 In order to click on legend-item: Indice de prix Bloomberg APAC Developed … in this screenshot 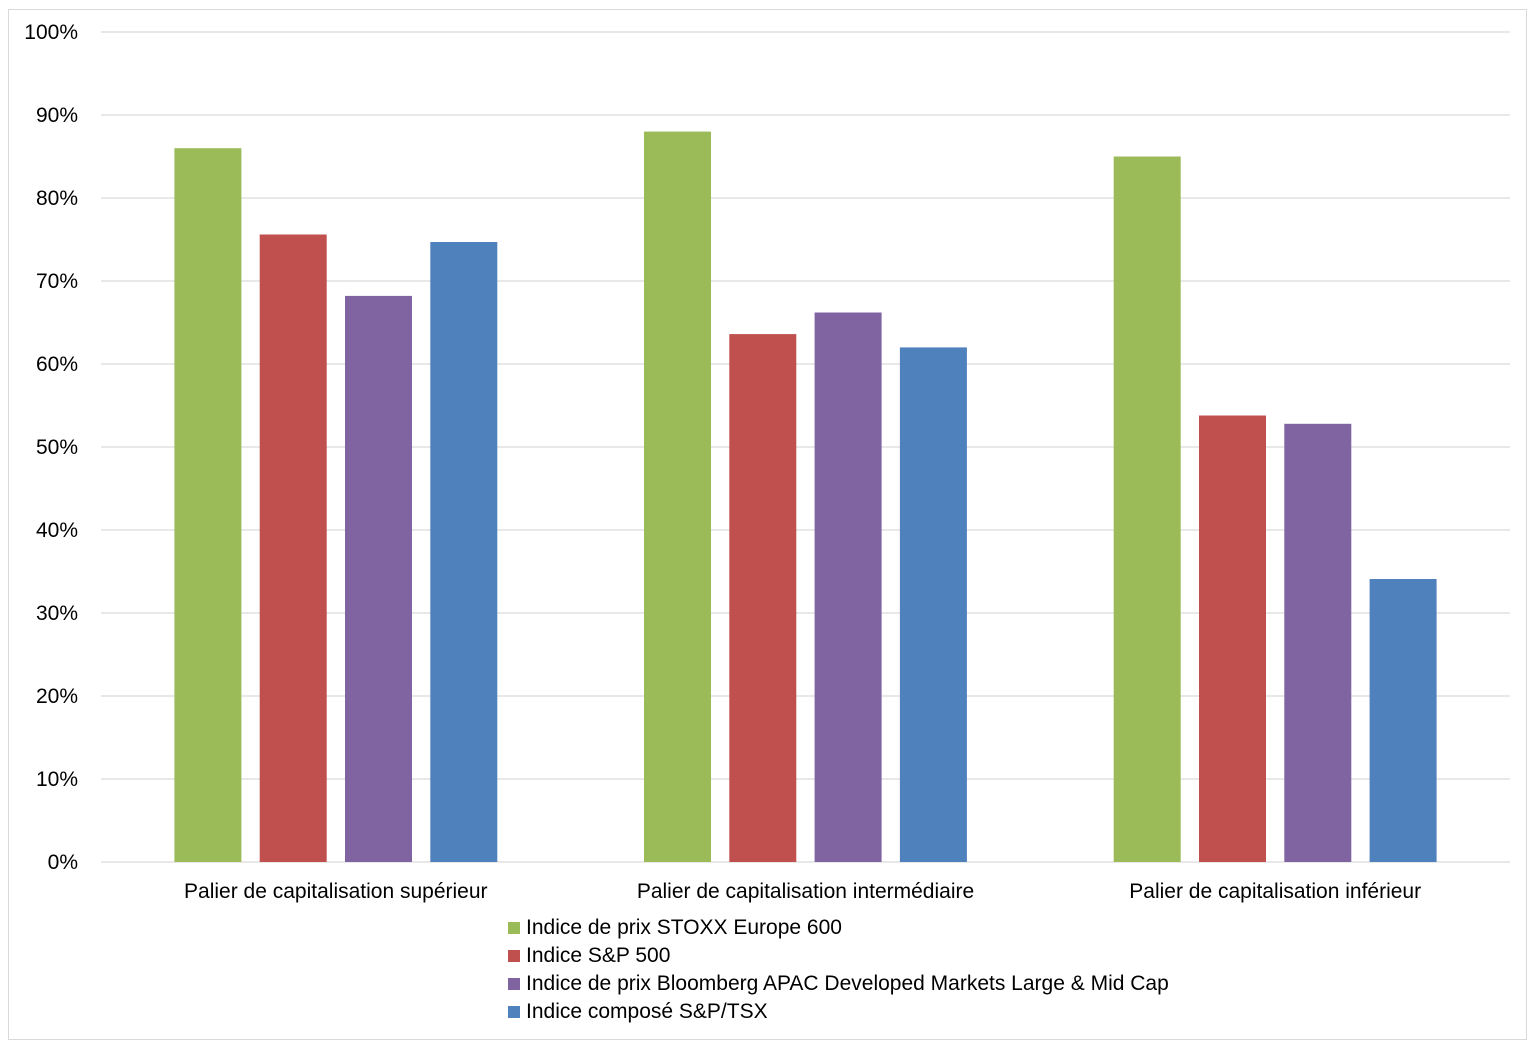, I will do `click(888, 984)`.